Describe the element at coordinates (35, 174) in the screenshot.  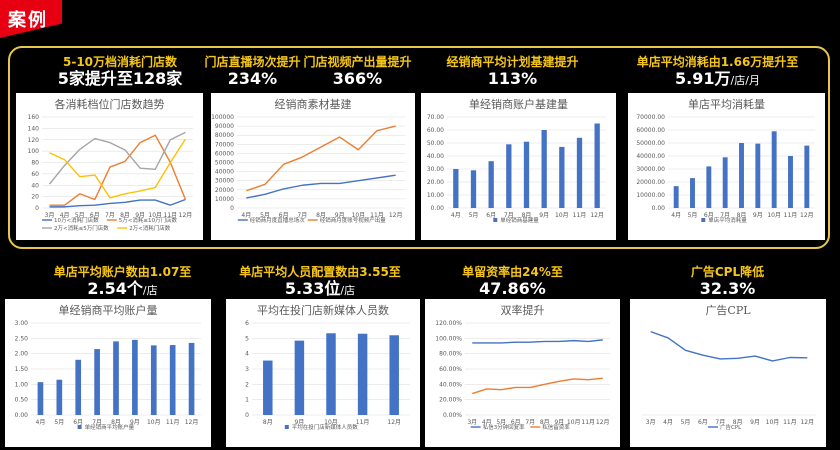
I see `y-tick-label: 60` at that location.